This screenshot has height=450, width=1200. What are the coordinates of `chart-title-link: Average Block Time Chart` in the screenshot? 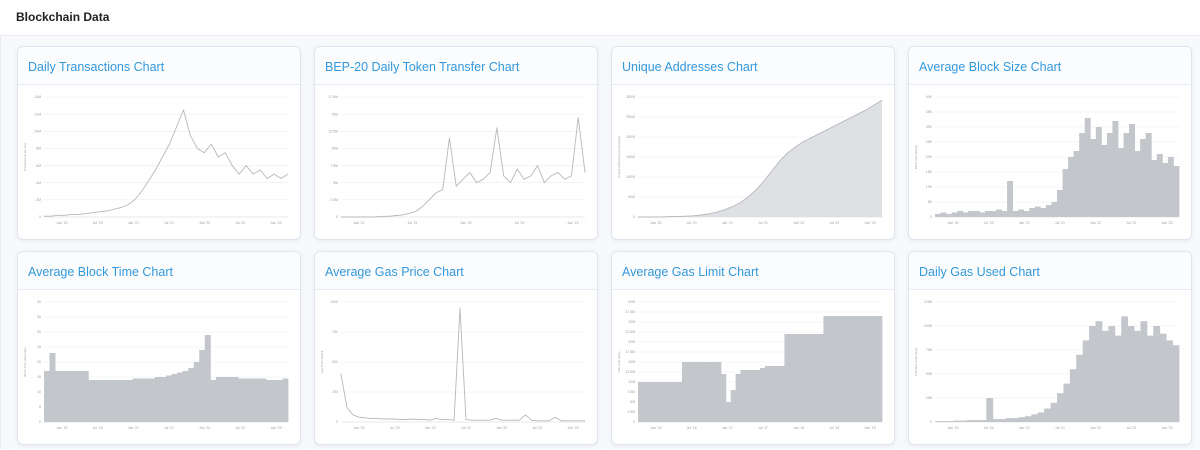 It's located at (159, 271).